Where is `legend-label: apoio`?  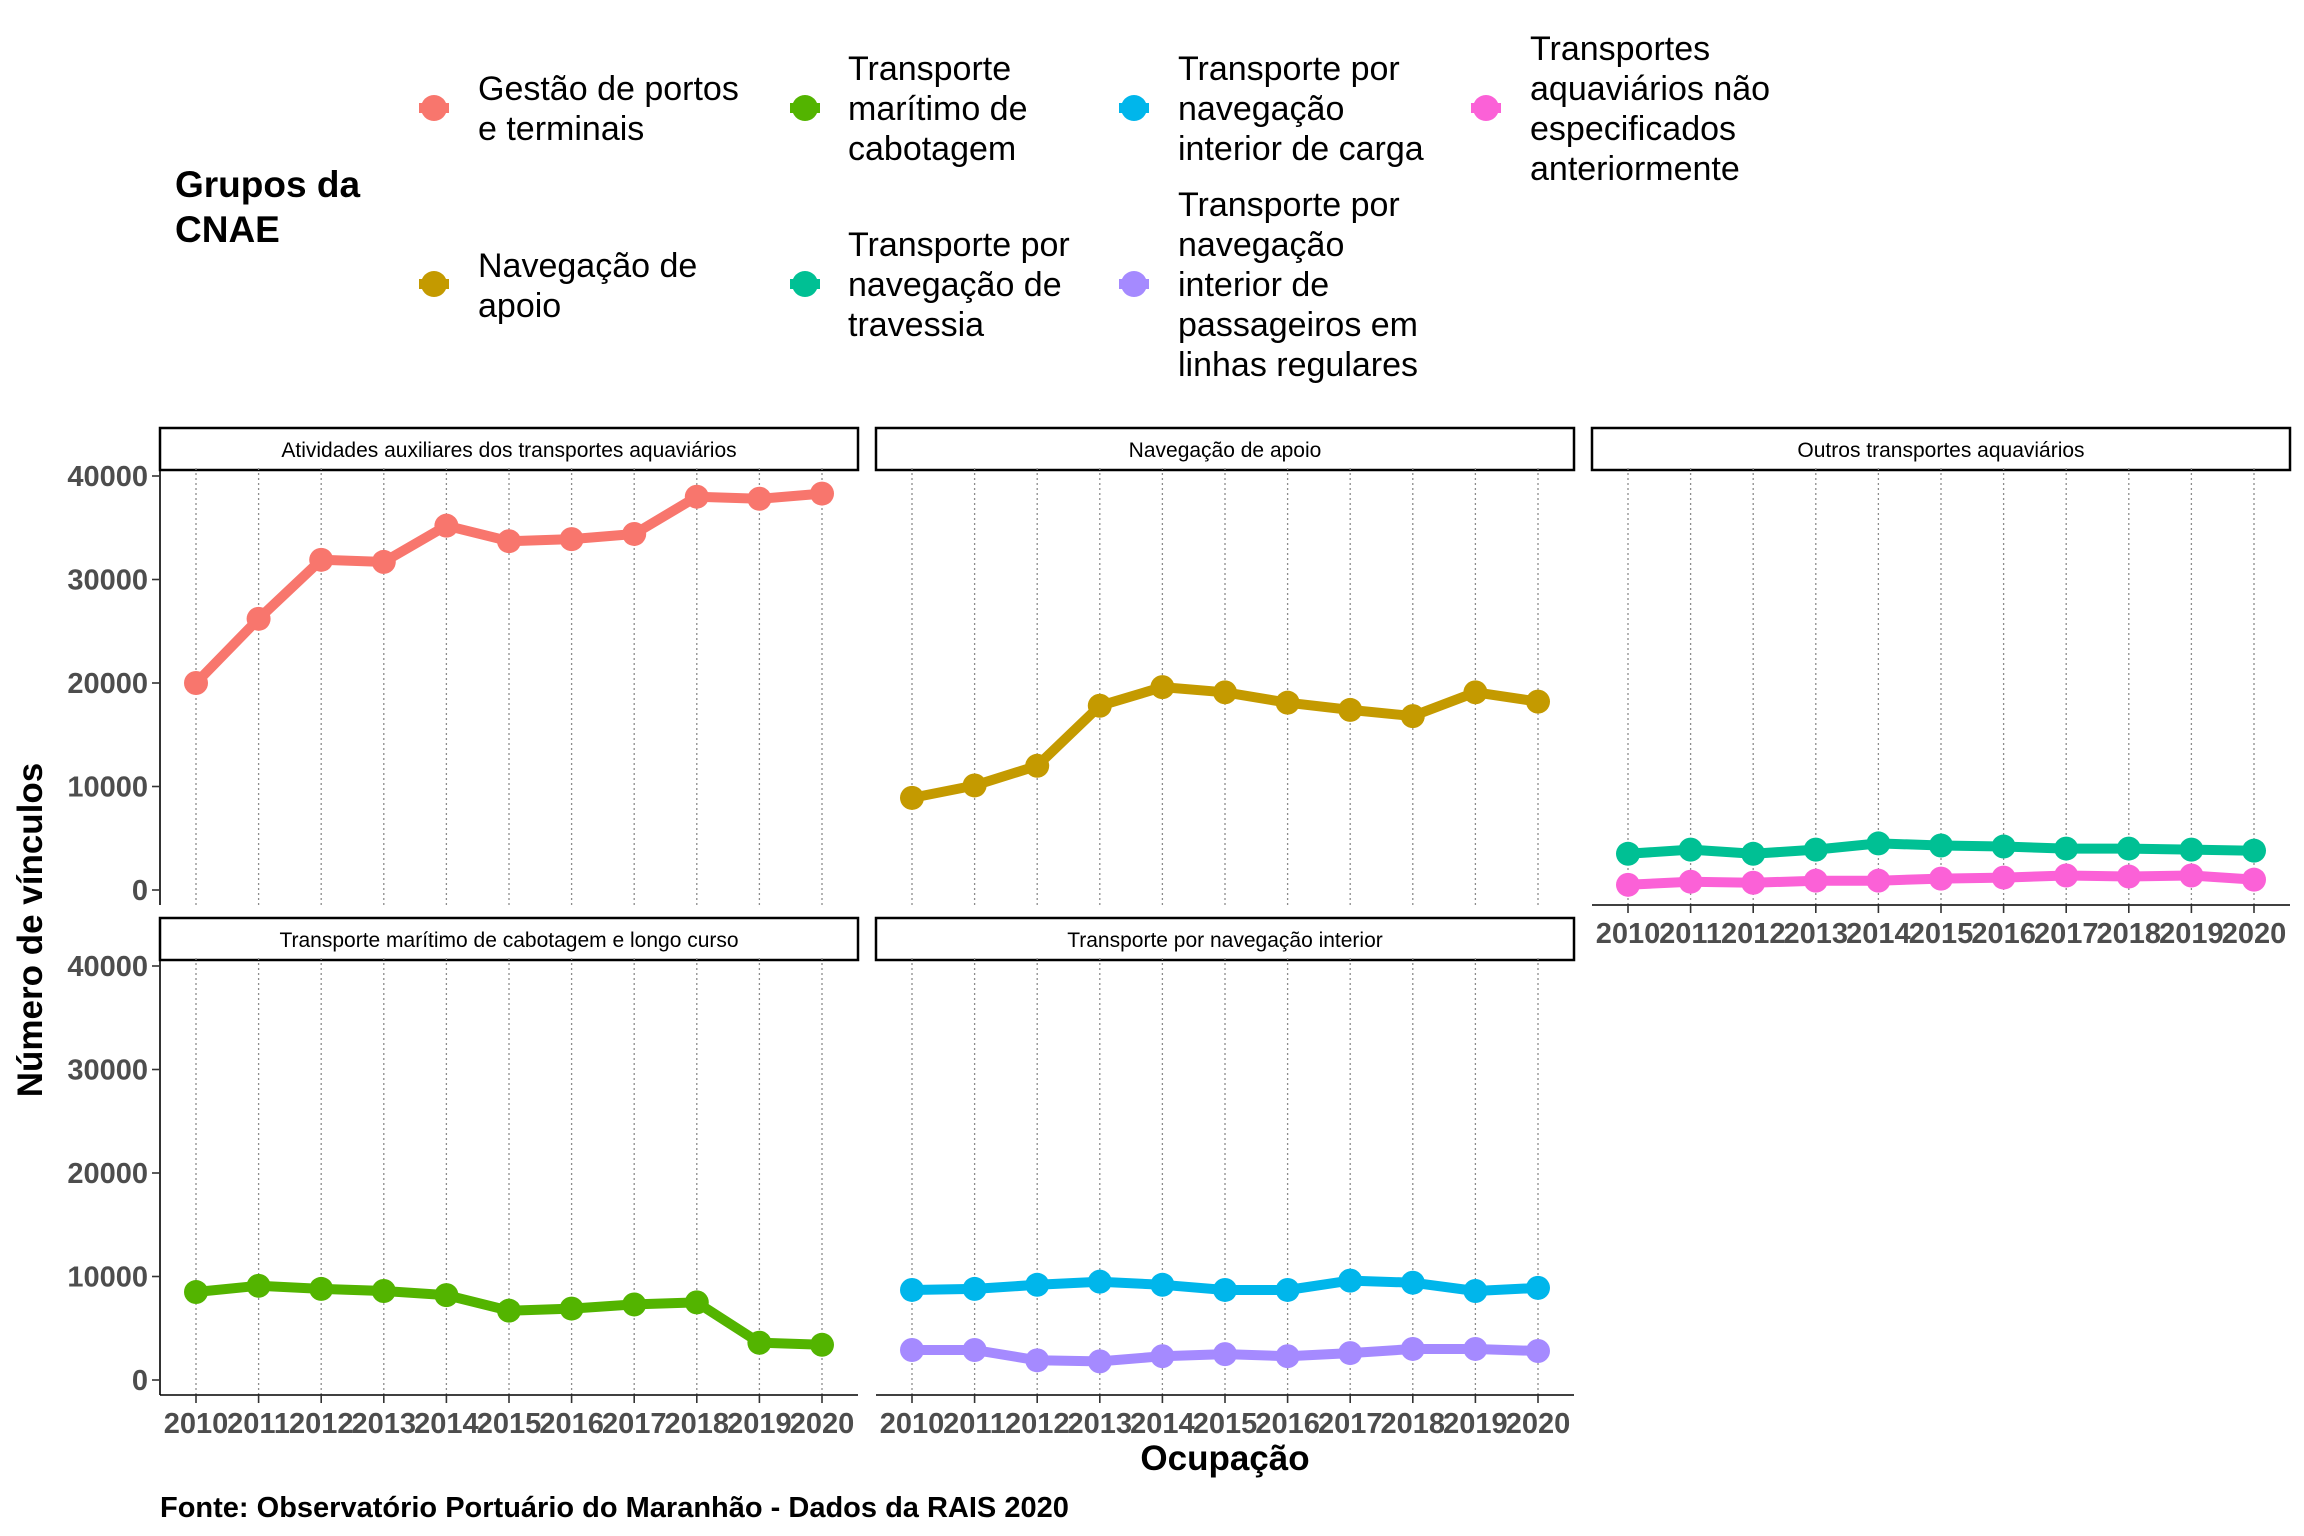
legend-label: apoio is located at coordinates (519, 306).